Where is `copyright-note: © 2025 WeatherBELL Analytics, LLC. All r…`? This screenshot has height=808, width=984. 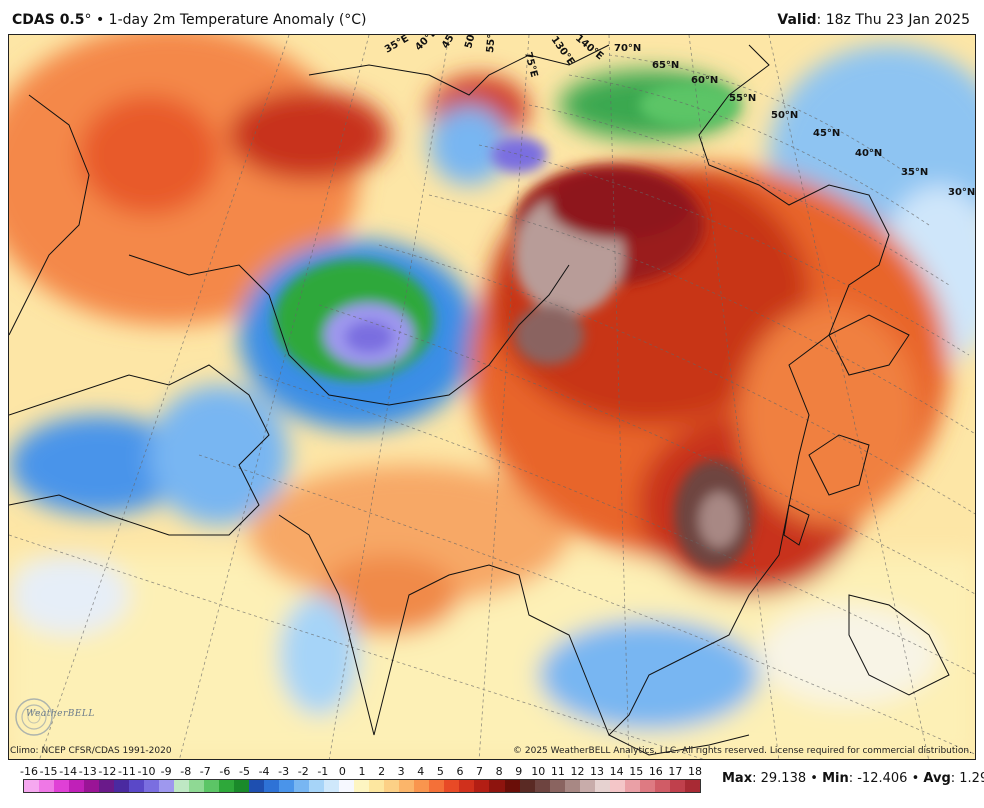 copyright-note: © 2025 WeatherBELL Analytics, LLC. All r… is located at coordinates (742, 751).